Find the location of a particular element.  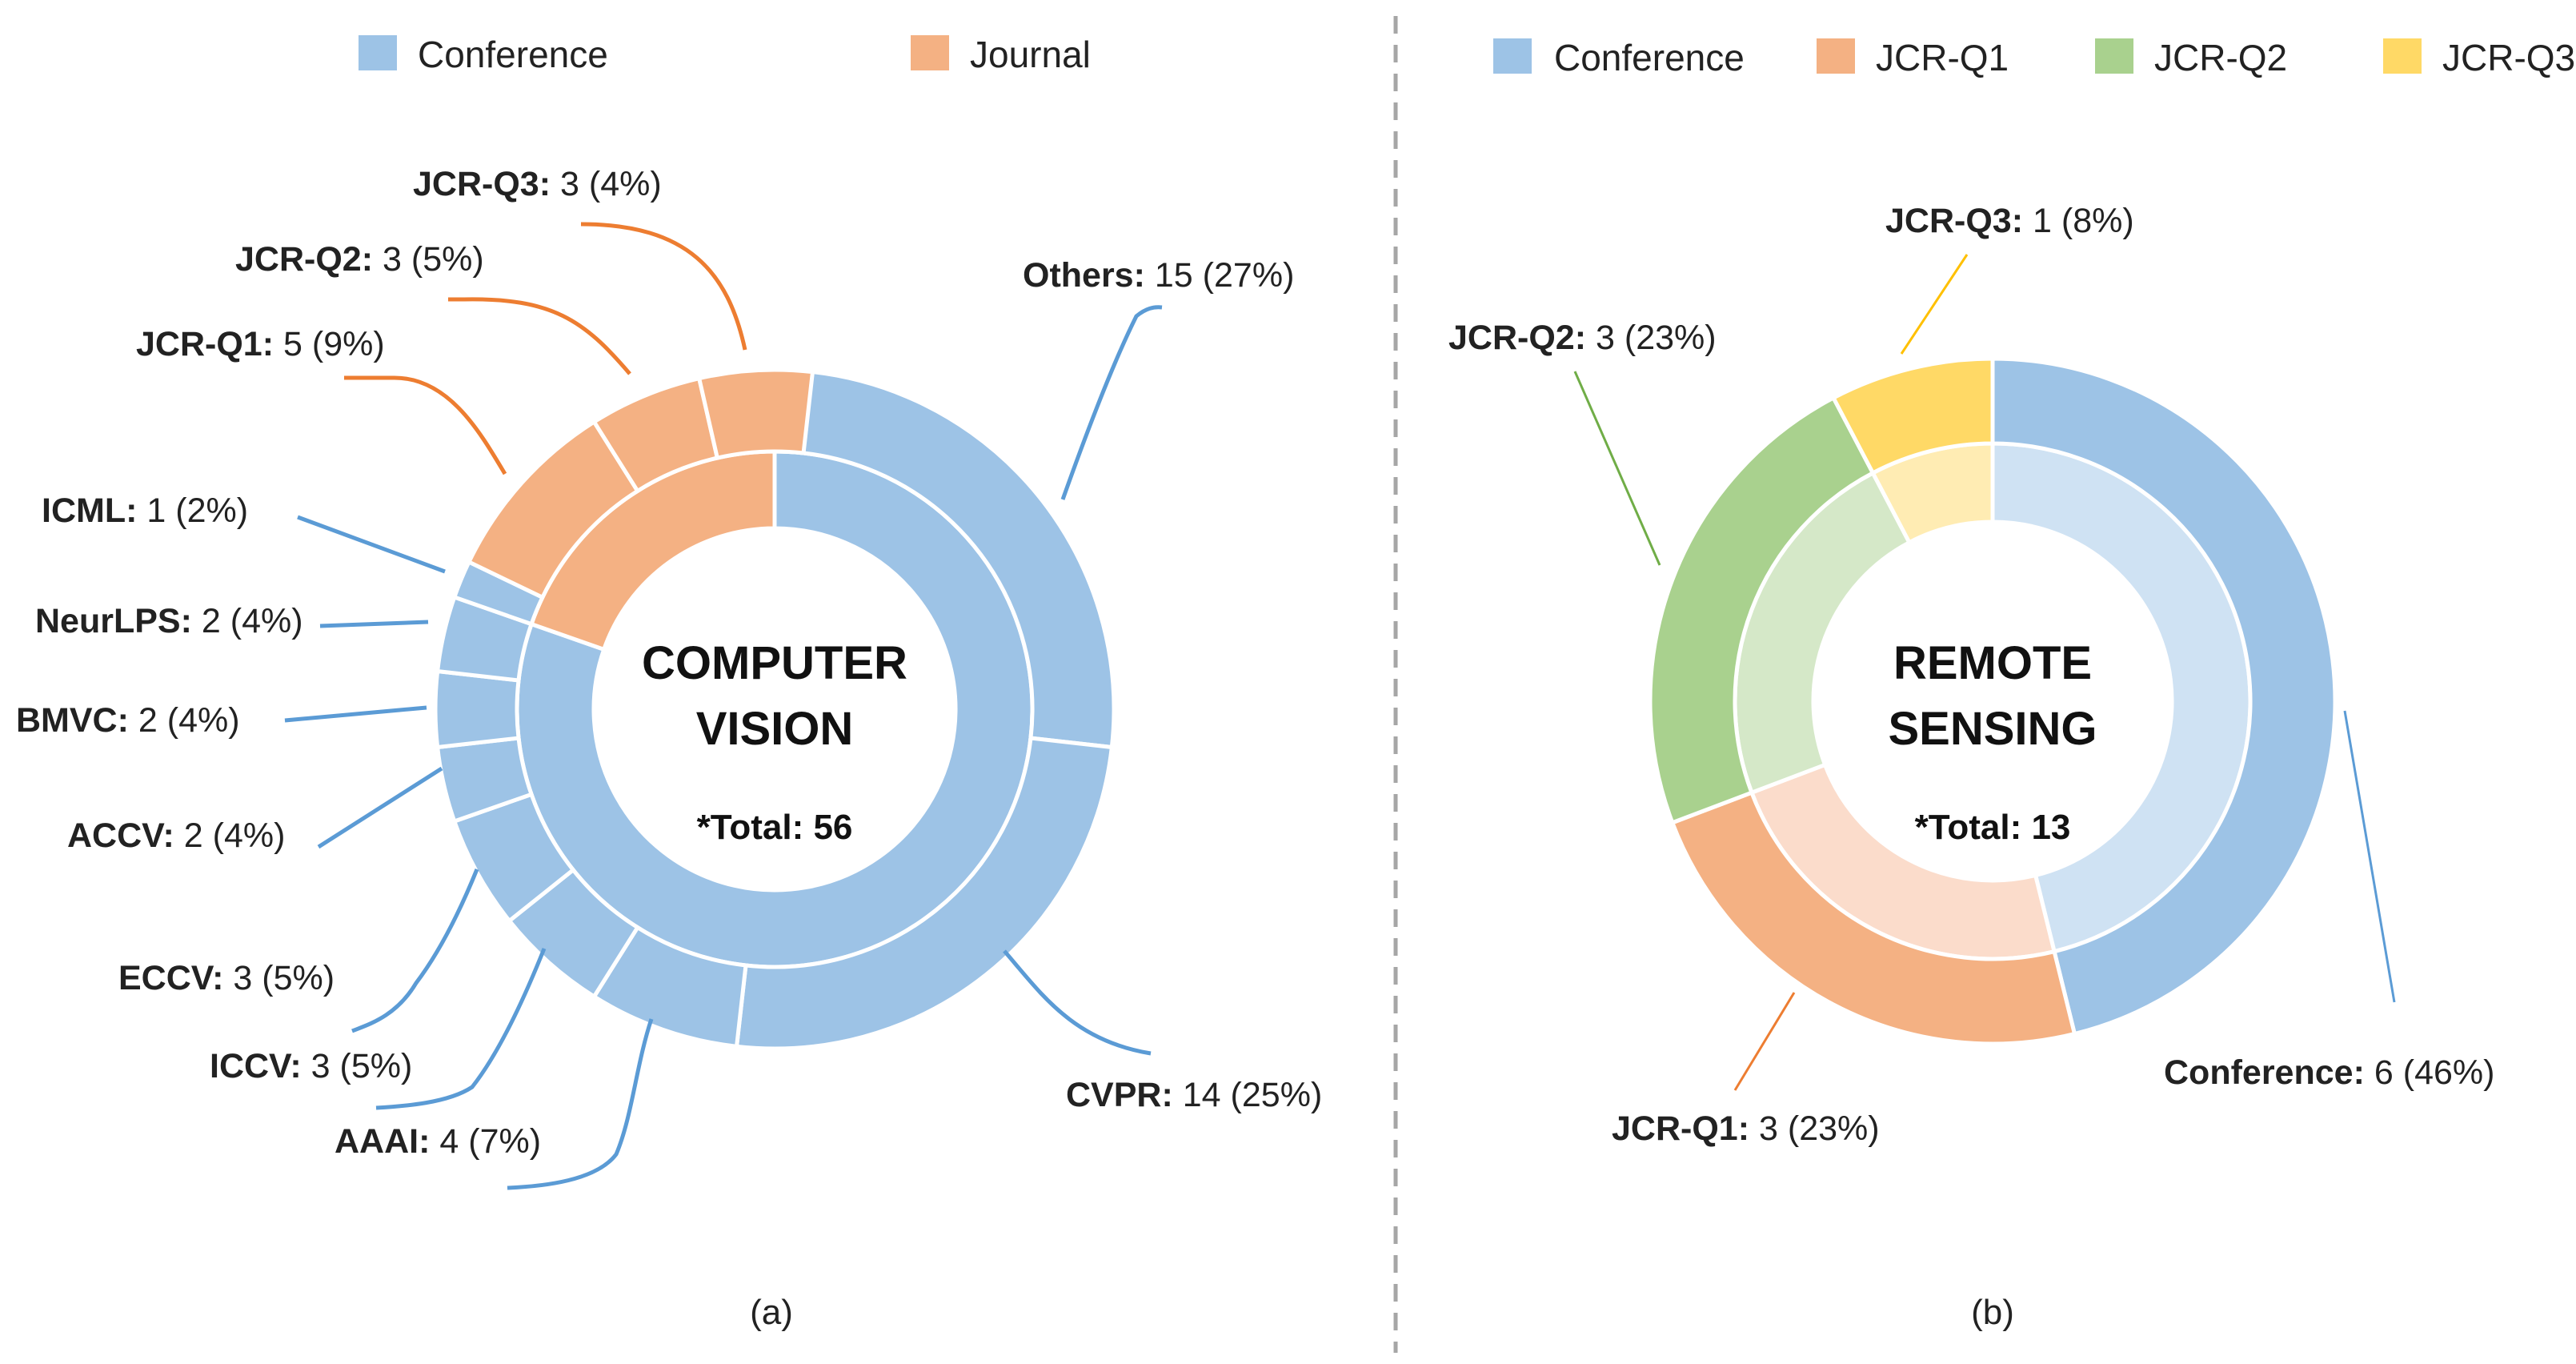

legend-b-swatch-jcr-q3 is located at coordinates (2402, 56).